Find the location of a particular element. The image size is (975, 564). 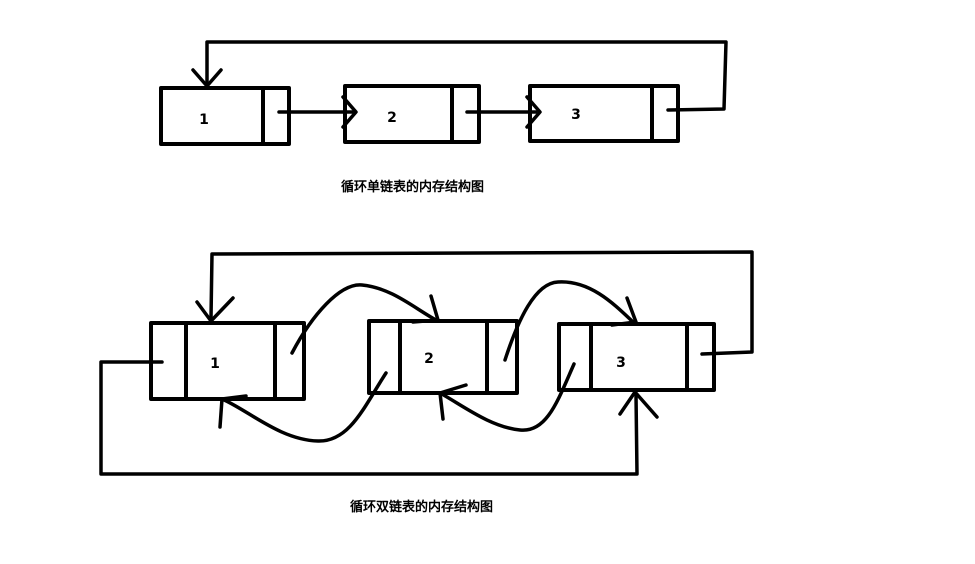

double-node-2-label: 2 is located at coordinates (429, 359).